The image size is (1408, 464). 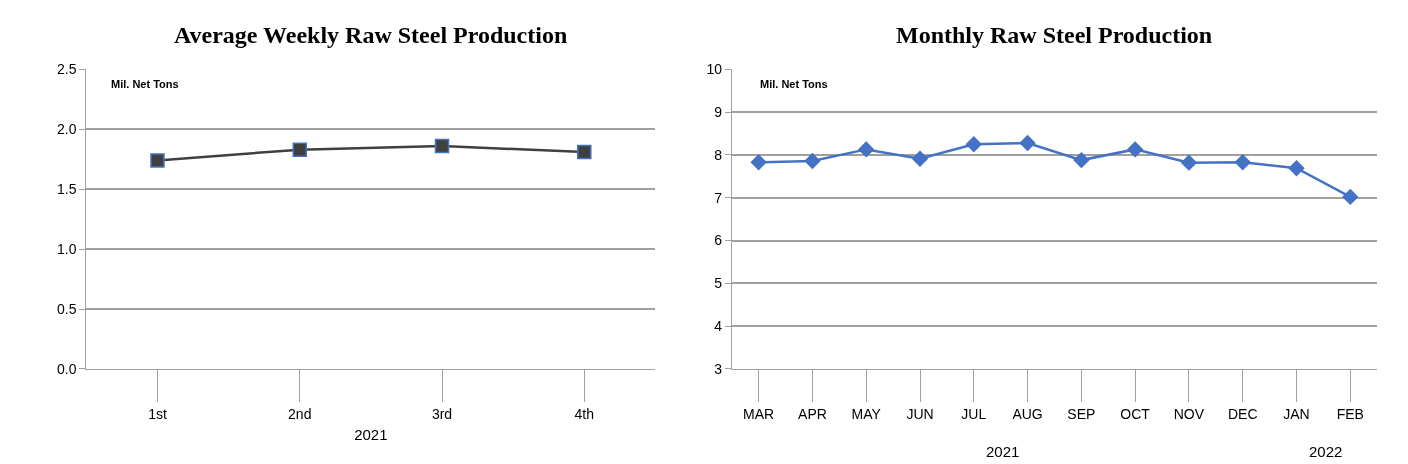 I want to click on x-tick-label: JUL, so click(x=974, y=413).